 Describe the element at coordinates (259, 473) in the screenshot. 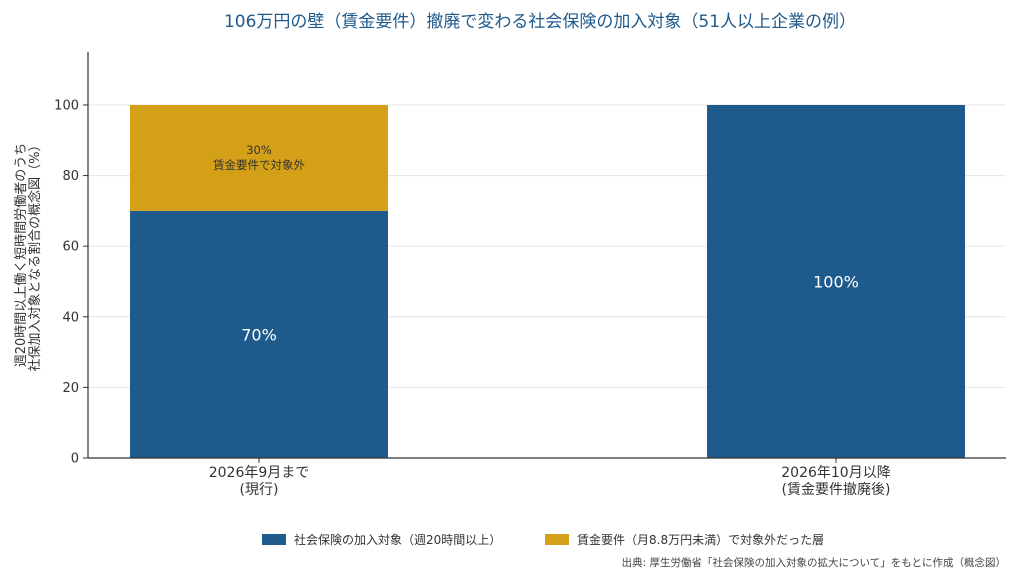

I see `x-category-label-0-0: 2026年9月まで` at that location.